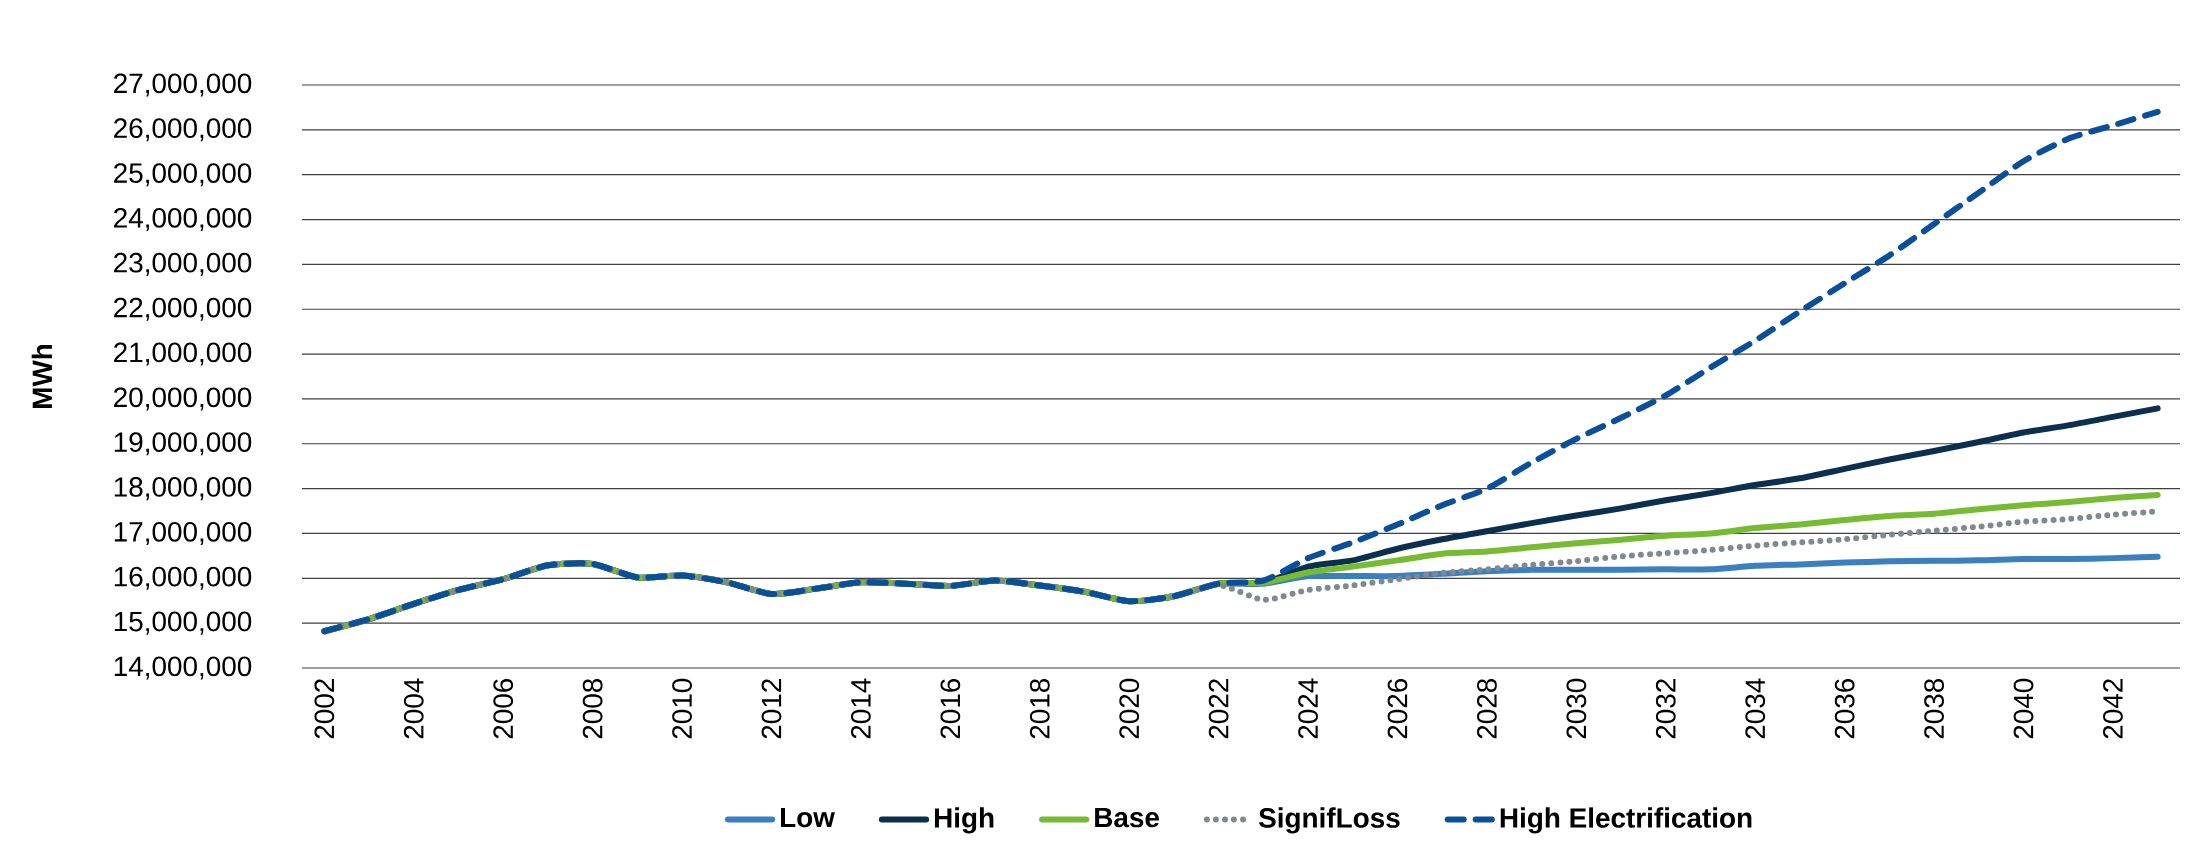 This screenshot has width=2211, height=852. What do you see at coordinates (41, 376) in the screenshot?
I see `y-axis-title: MWh` at bounding box center [41, 376].